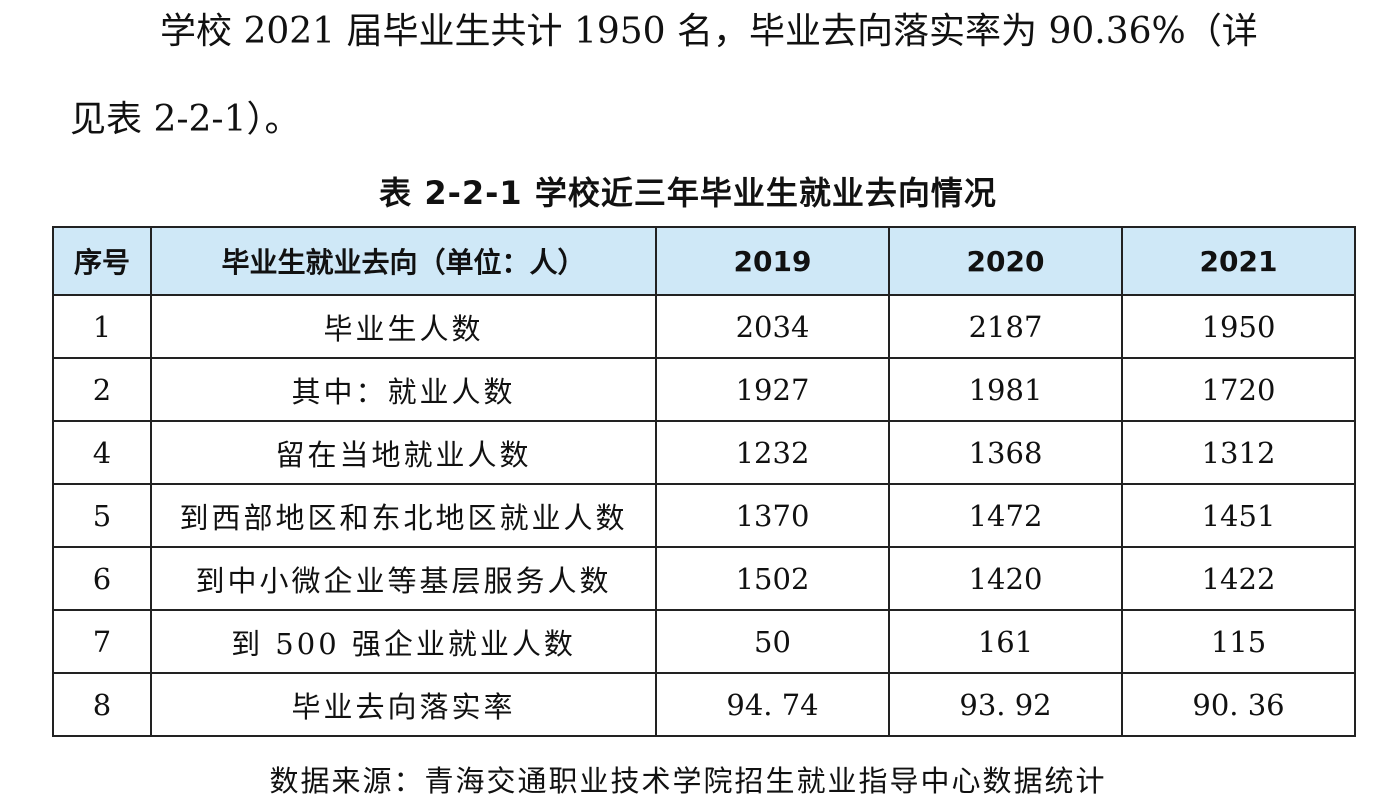 The height and width of the screenshot is (800, 1376). Describe the element at coordinates (1238, 261) in the screenshot. I see `header-2021: 2021` at that location.